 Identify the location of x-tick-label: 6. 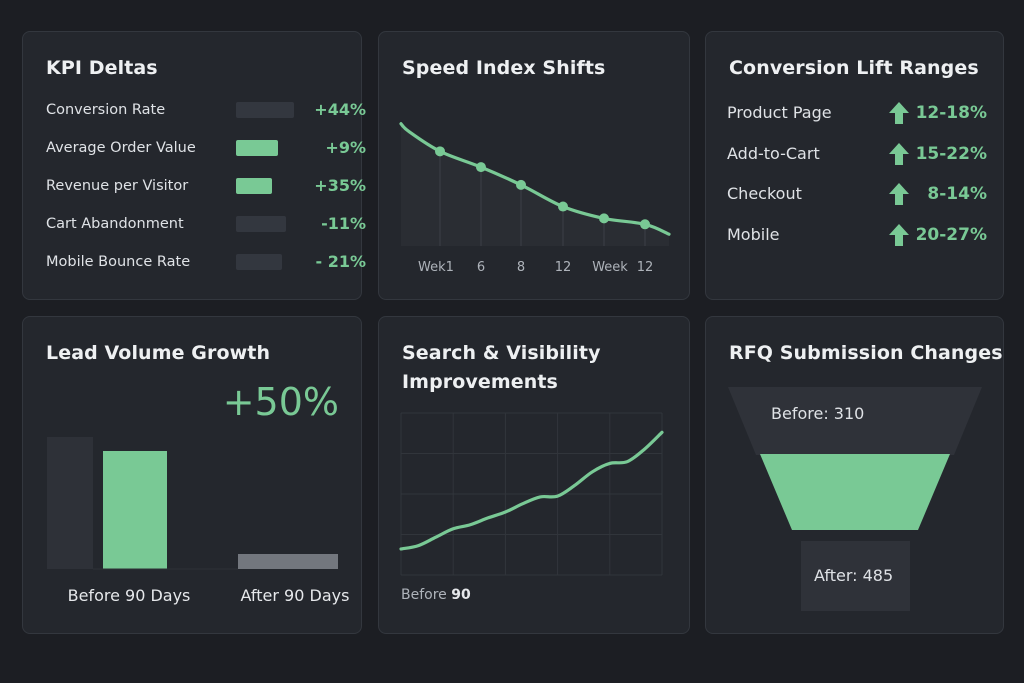
(481, 267).